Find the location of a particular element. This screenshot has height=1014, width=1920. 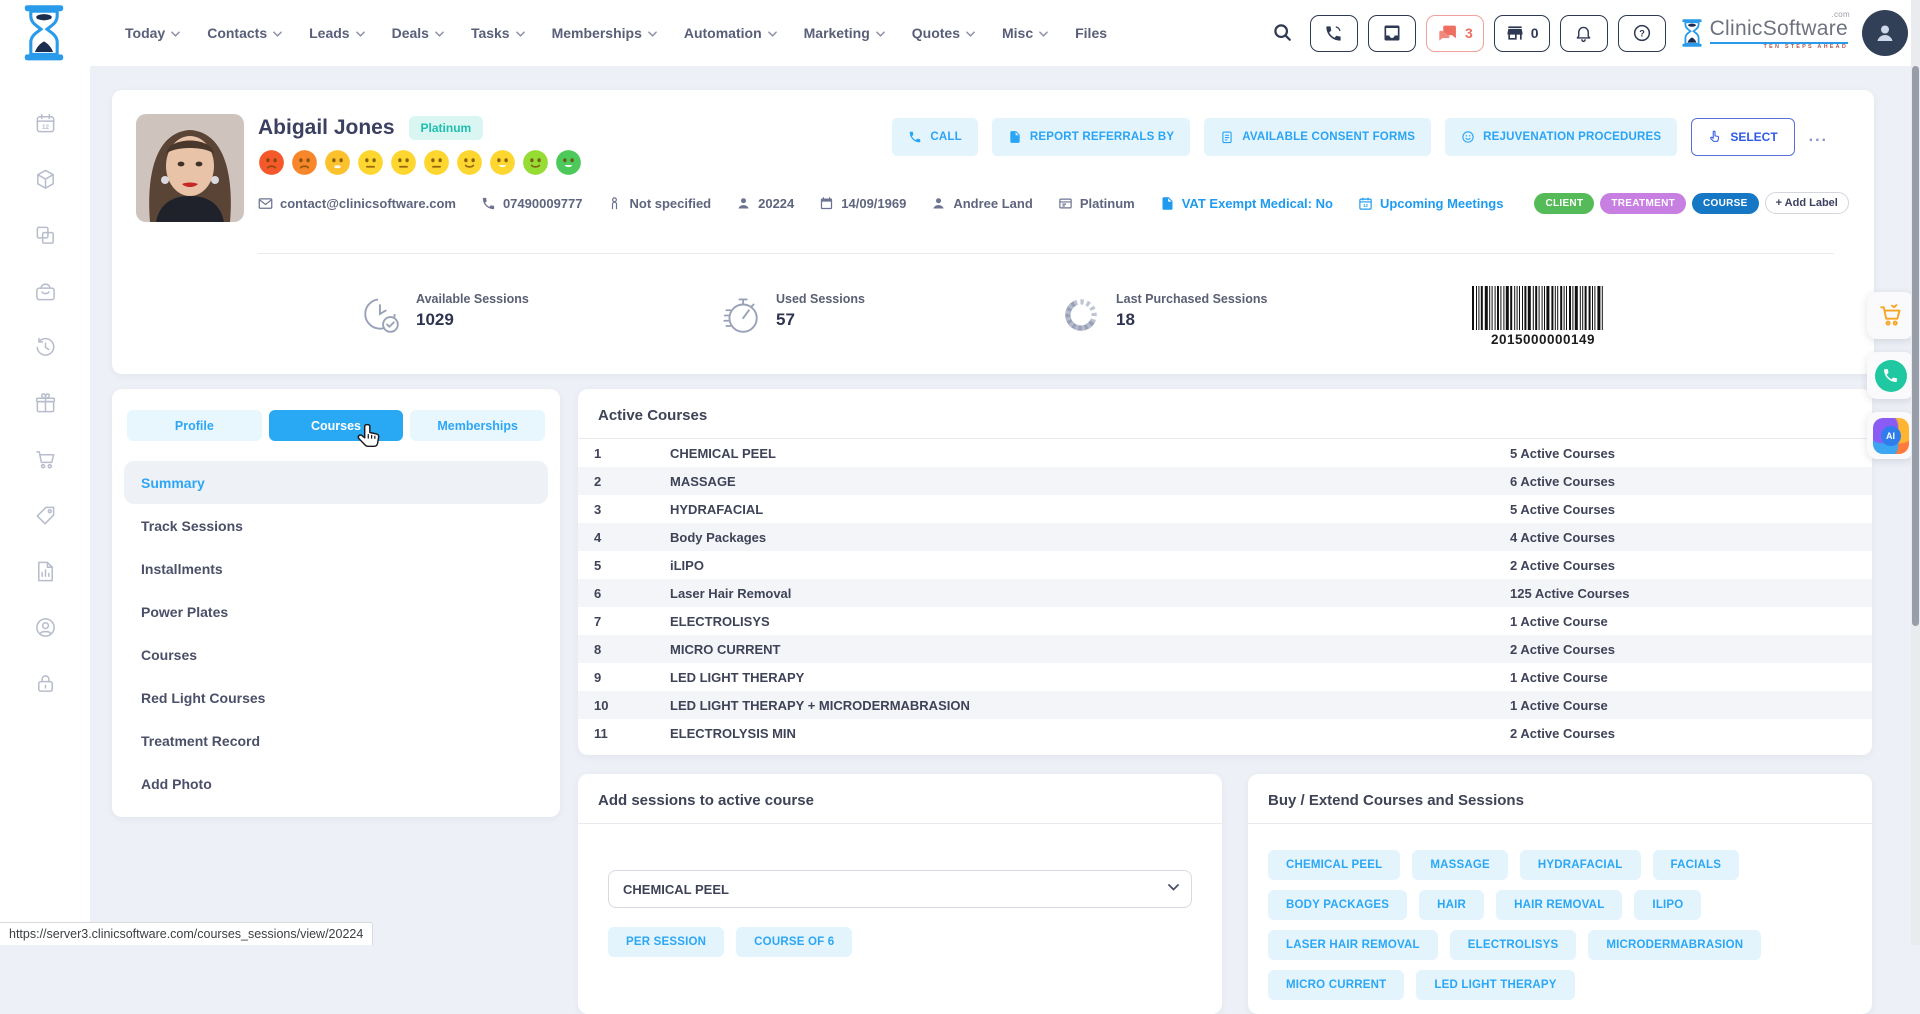

rejuvenation-procedures-button: REJUVENATION PROCEDURES is located at coordinates (1561, 137).